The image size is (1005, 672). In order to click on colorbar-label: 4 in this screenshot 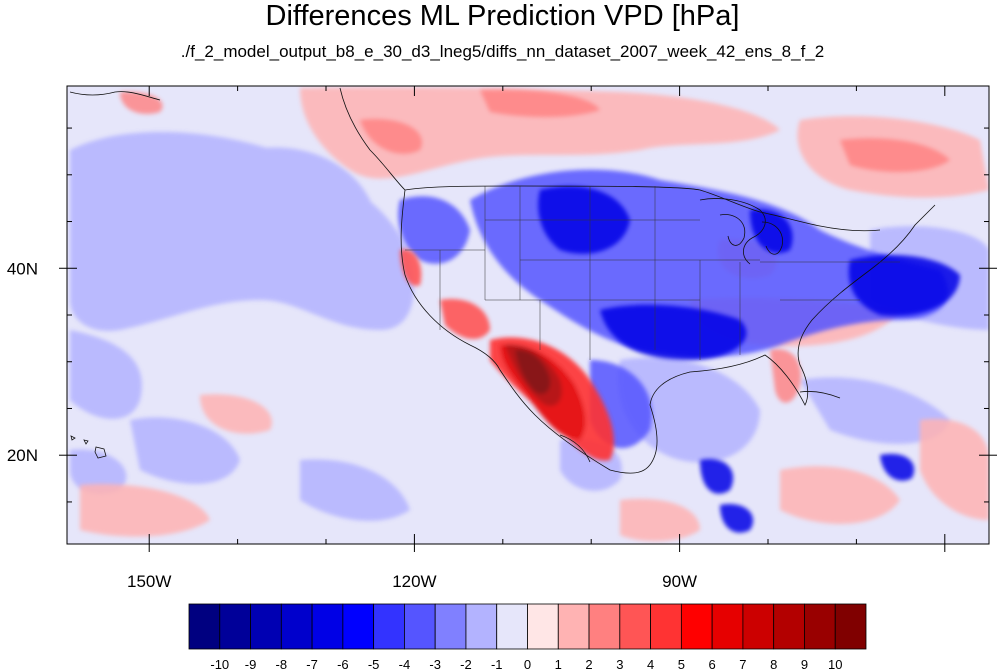, I will do `click(650, 664)`.